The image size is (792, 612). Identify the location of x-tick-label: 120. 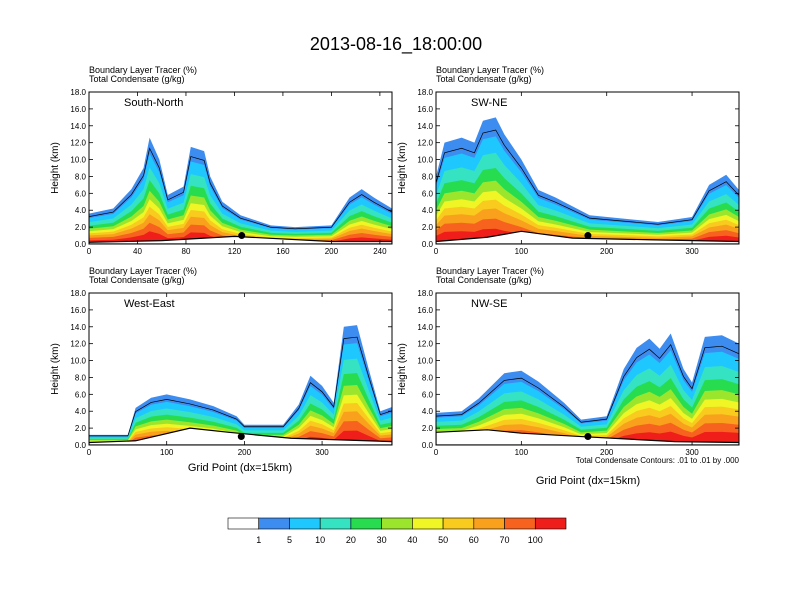
(235, 251).